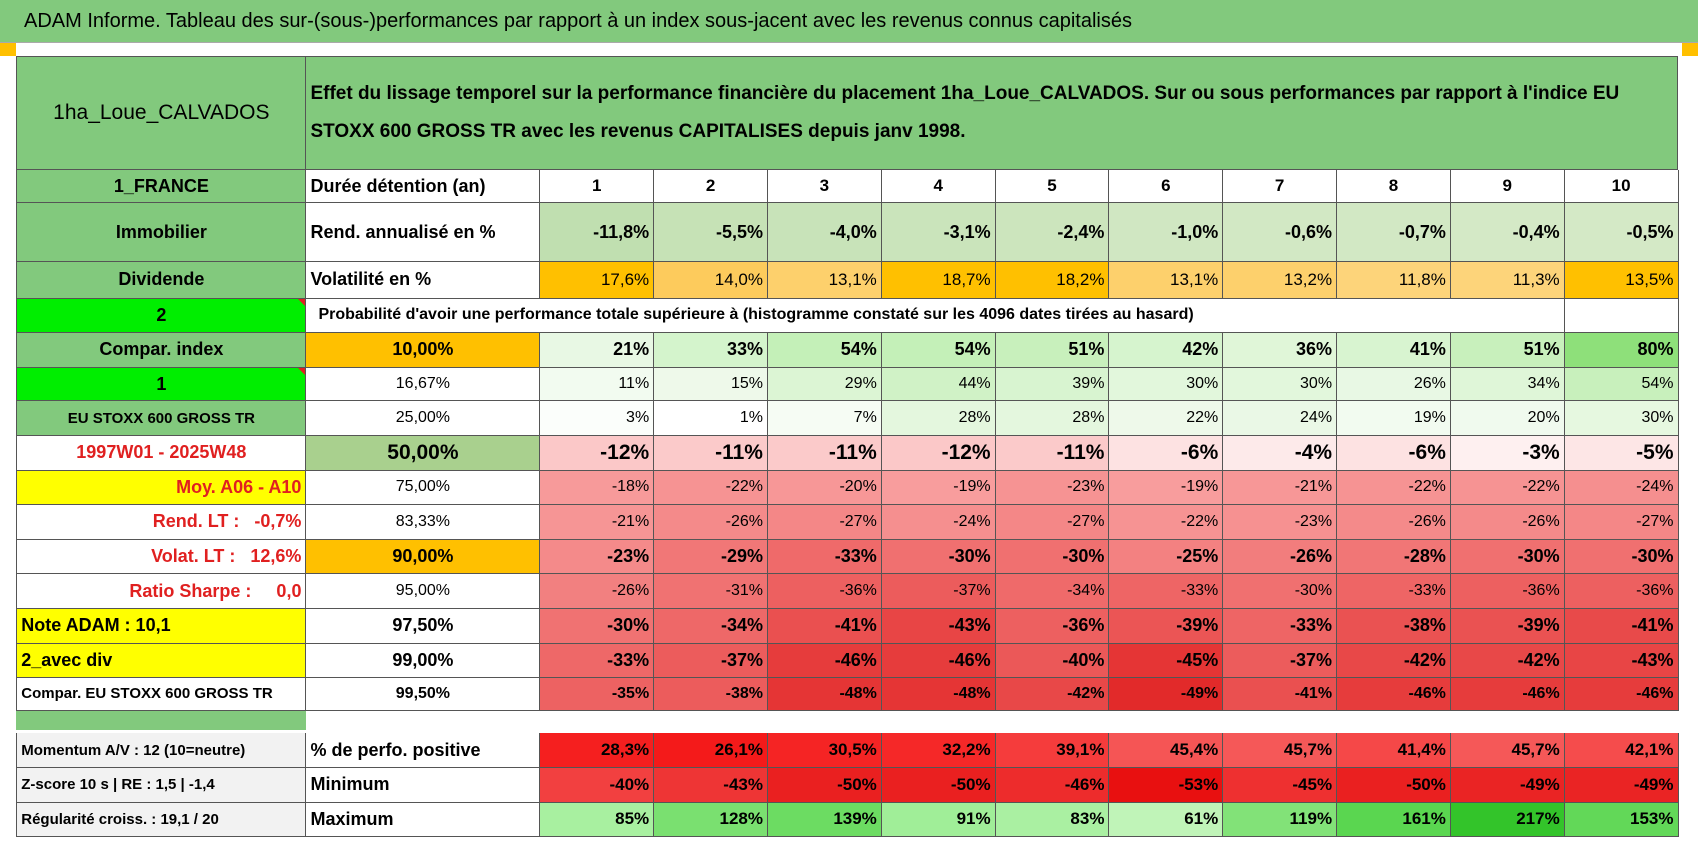  Describe the element at coordinates (1052, 186) in the screenshot. I see `value-cell: 5` at that location.